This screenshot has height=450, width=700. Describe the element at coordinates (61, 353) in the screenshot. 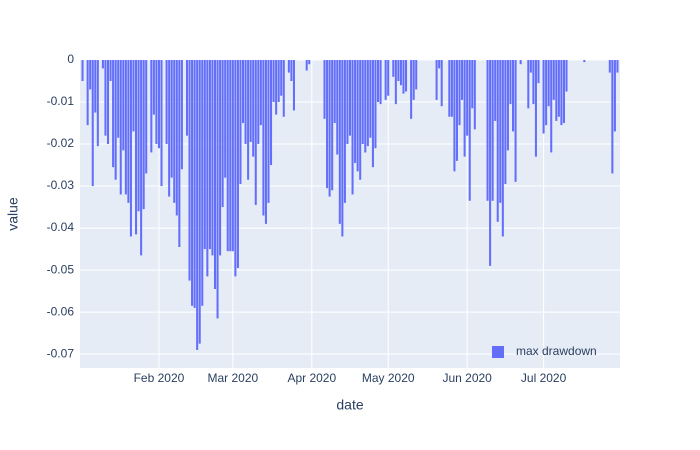

I see `y-tick-label: -0.07` at that location.